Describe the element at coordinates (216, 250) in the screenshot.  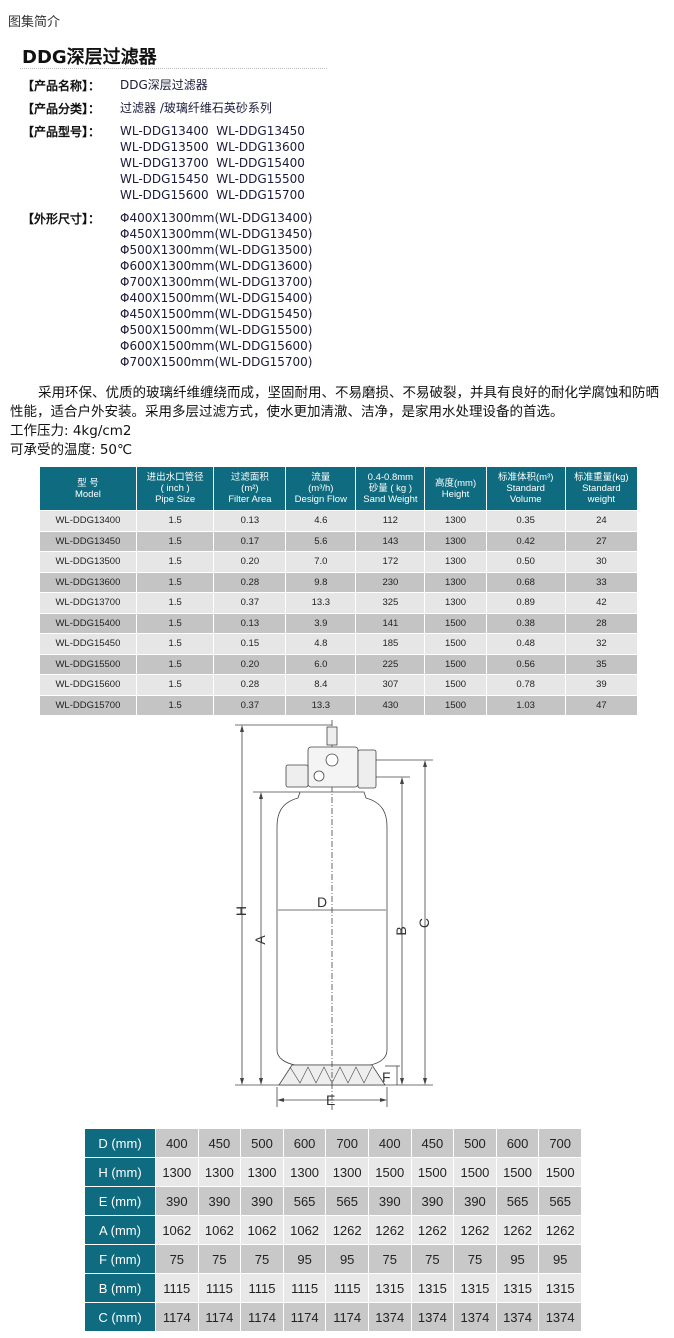
I see `dimension-line: Φ500X1300mm(WL-DDG13500)` at that location.